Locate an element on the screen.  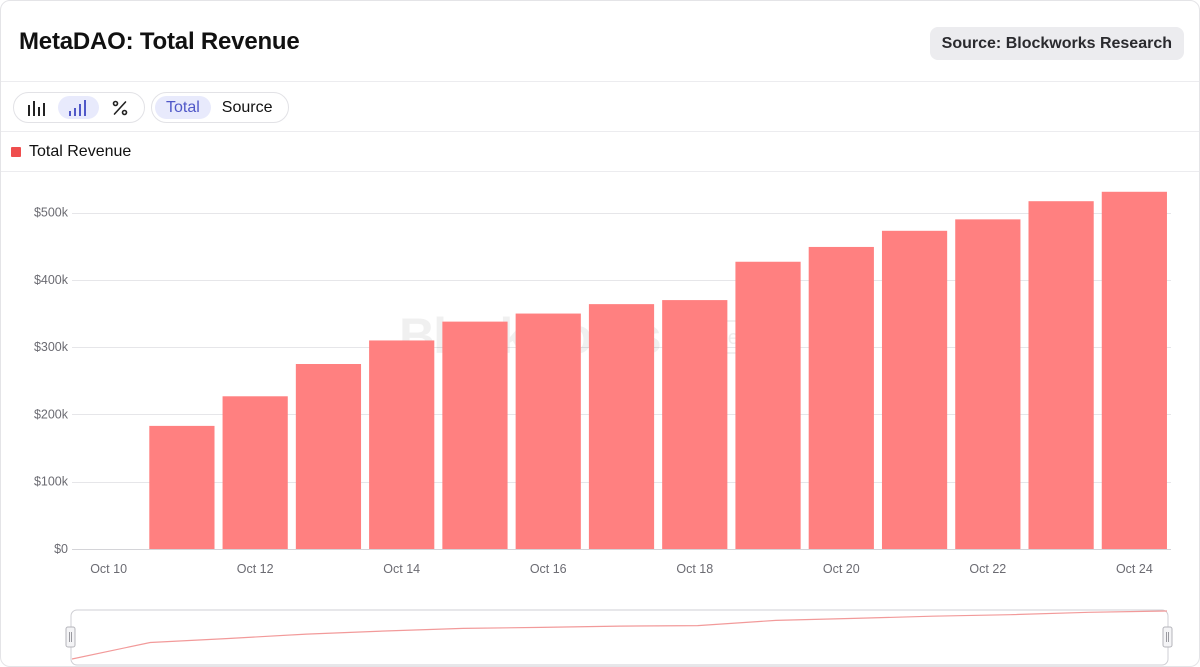
legend-swatch is located at coordinates (16, 152).